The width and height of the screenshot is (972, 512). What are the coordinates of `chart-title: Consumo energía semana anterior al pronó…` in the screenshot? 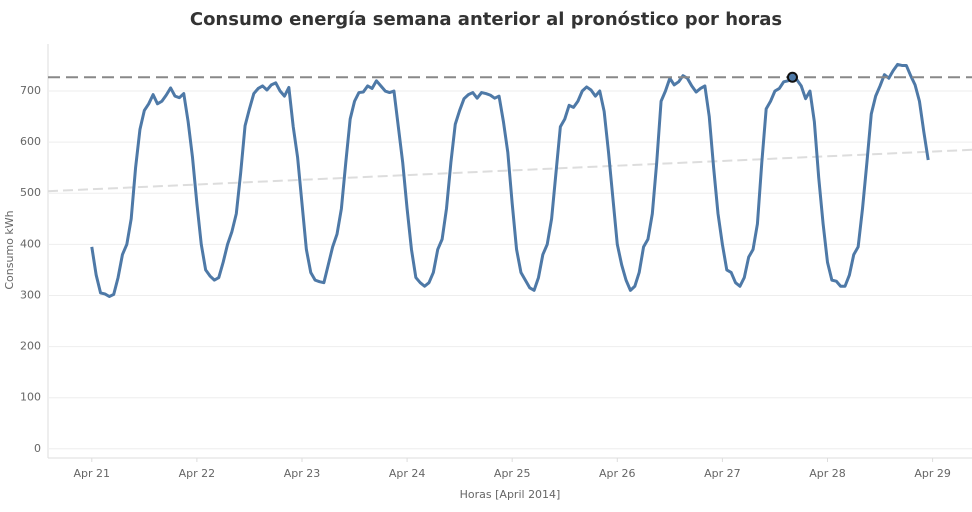 It's located at (486, 19).